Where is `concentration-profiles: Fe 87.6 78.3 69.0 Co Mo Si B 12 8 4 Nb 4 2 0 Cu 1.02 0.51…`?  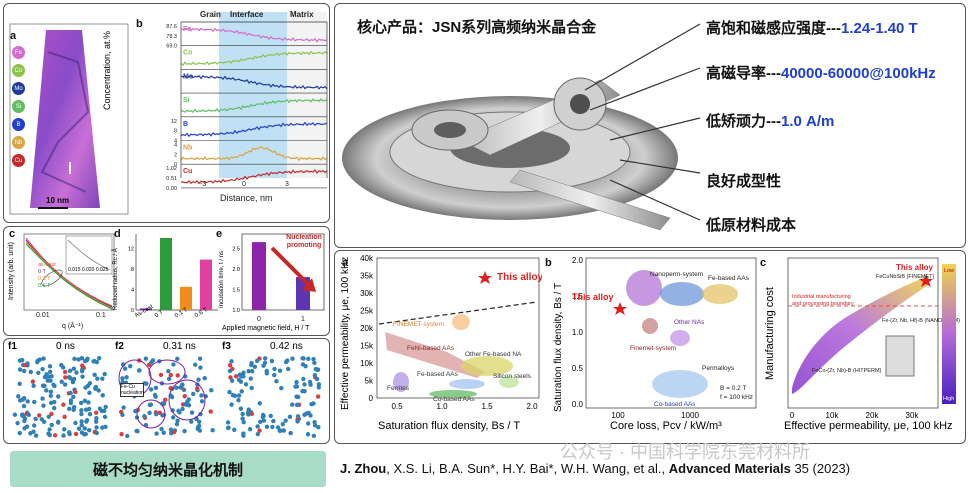
concentration-profiles: Fe 87.6 78.3 69.0 Co Mo Si B 12 8 4 Nb 4 2 0 Cu 1.02 0.51… is located at coordinates (247, 102).